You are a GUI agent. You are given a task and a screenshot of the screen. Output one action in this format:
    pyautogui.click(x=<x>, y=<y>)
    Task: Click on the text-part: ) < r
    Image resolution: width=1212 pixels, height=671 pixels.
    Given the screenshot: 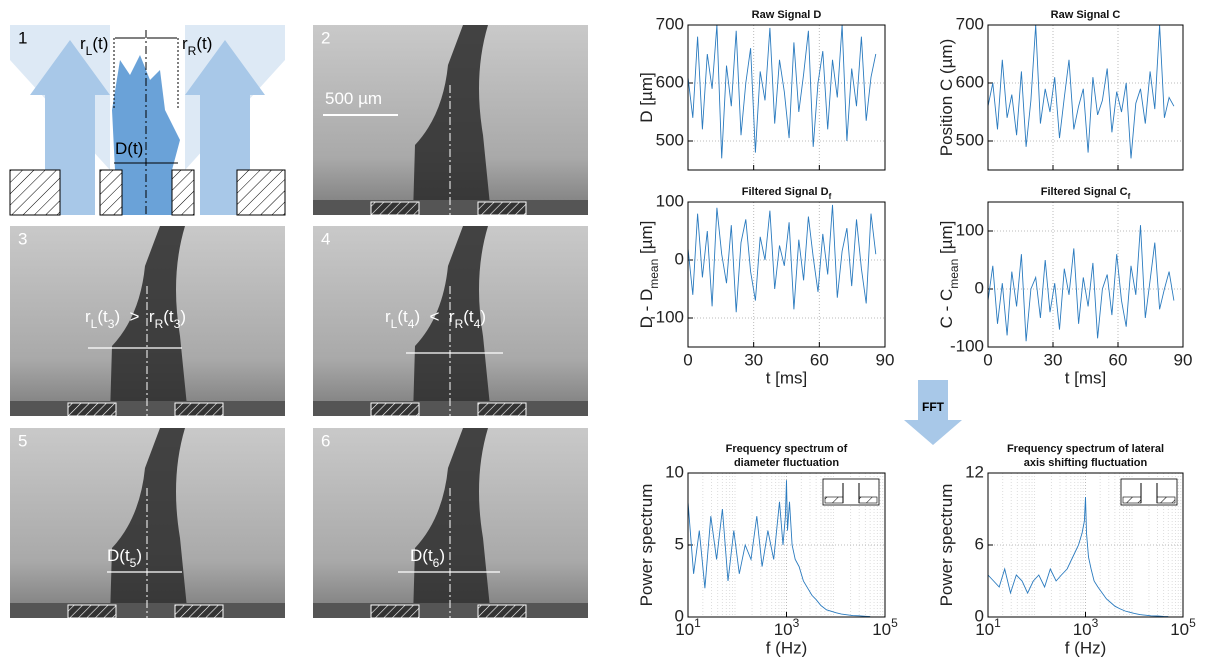 What is the action you would take?
    pyautogui.click(x=434, y=316)
    